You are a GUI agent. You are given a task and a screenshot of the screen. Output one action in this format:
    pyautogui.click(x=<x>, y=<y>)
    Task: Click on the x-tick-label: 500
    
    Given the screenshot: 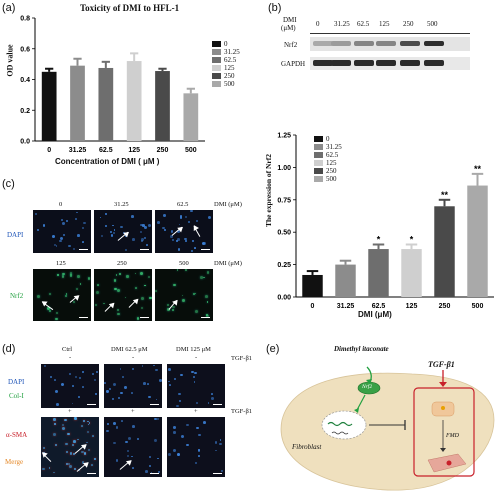 What is the action you would take?
    pyautogui.click(x=478, y=306)
    